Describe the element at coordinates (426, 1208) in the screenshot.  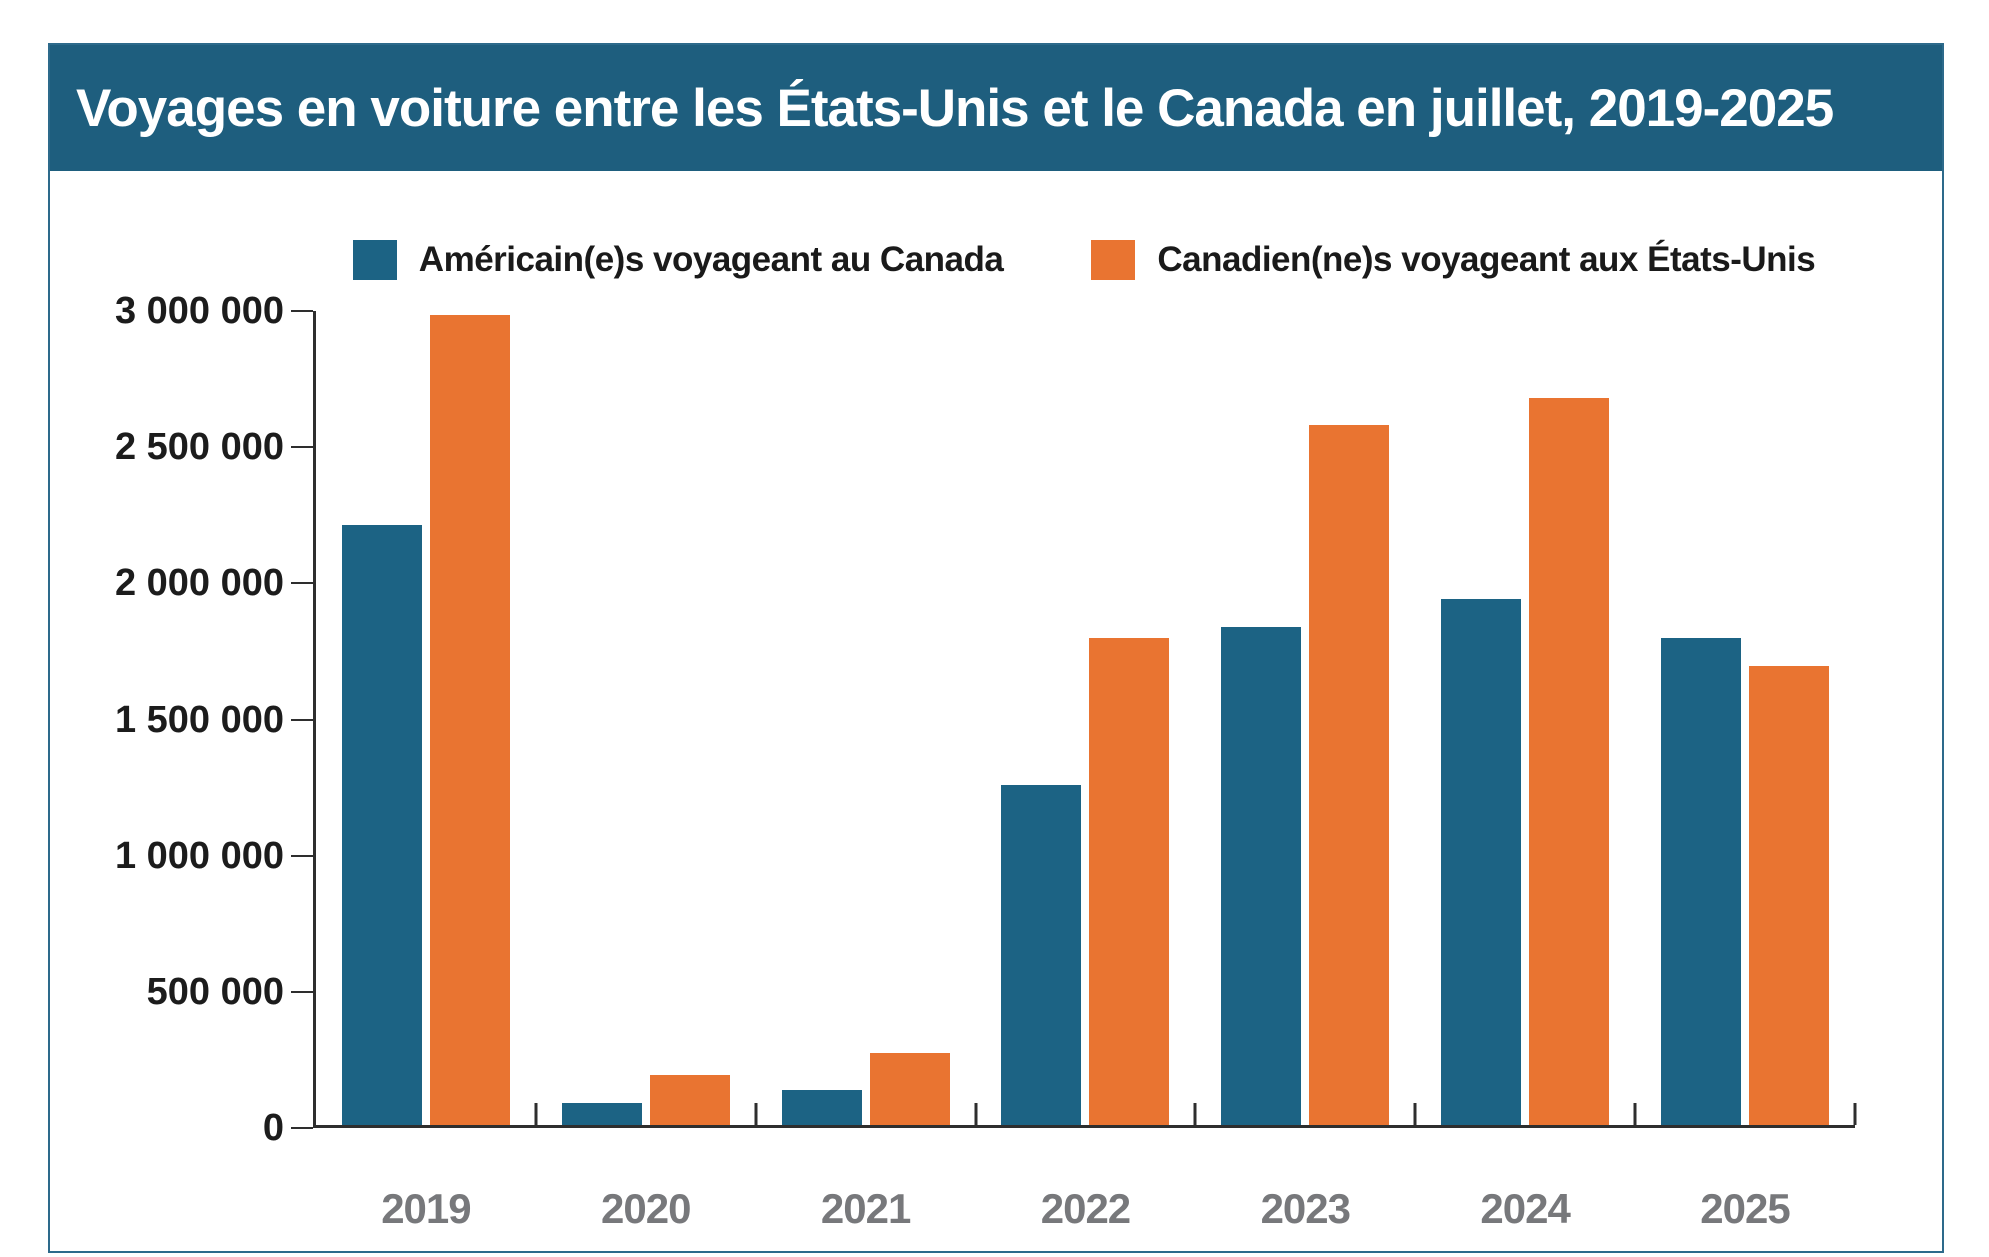
I see `x-axis-label-2019: 2019` at that location.